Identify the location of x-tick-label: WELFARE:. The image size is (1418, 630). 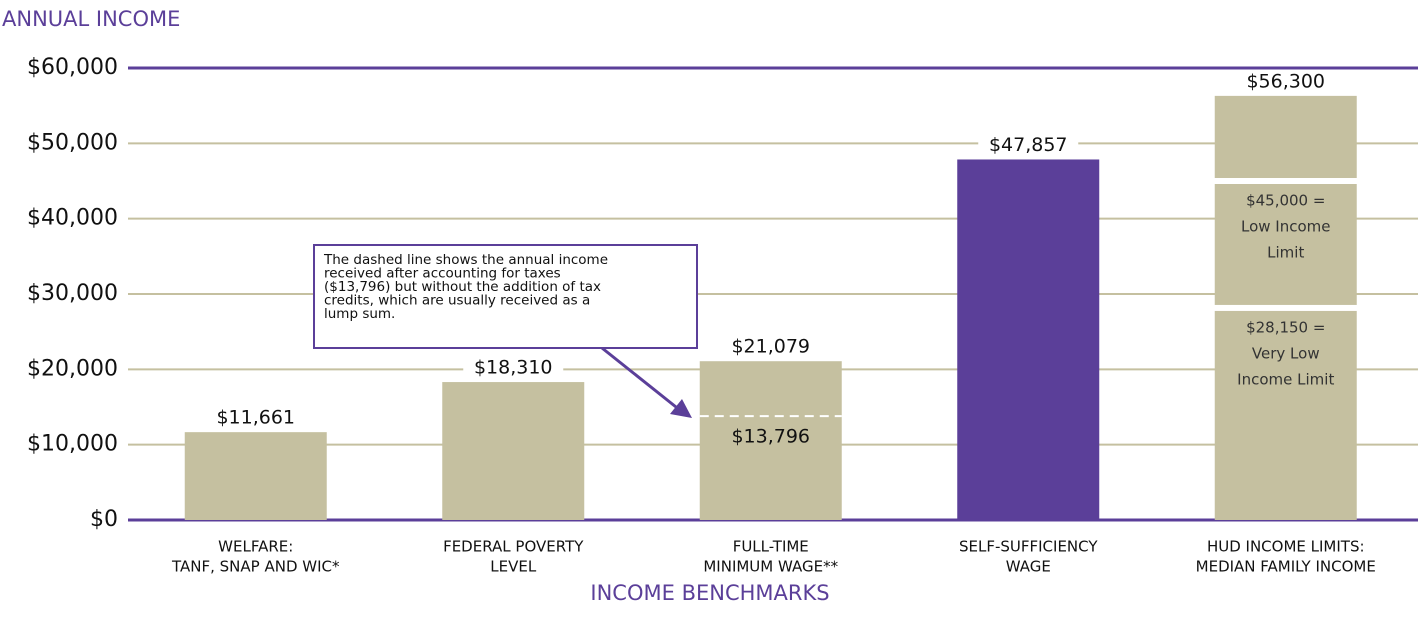
(255, 547).